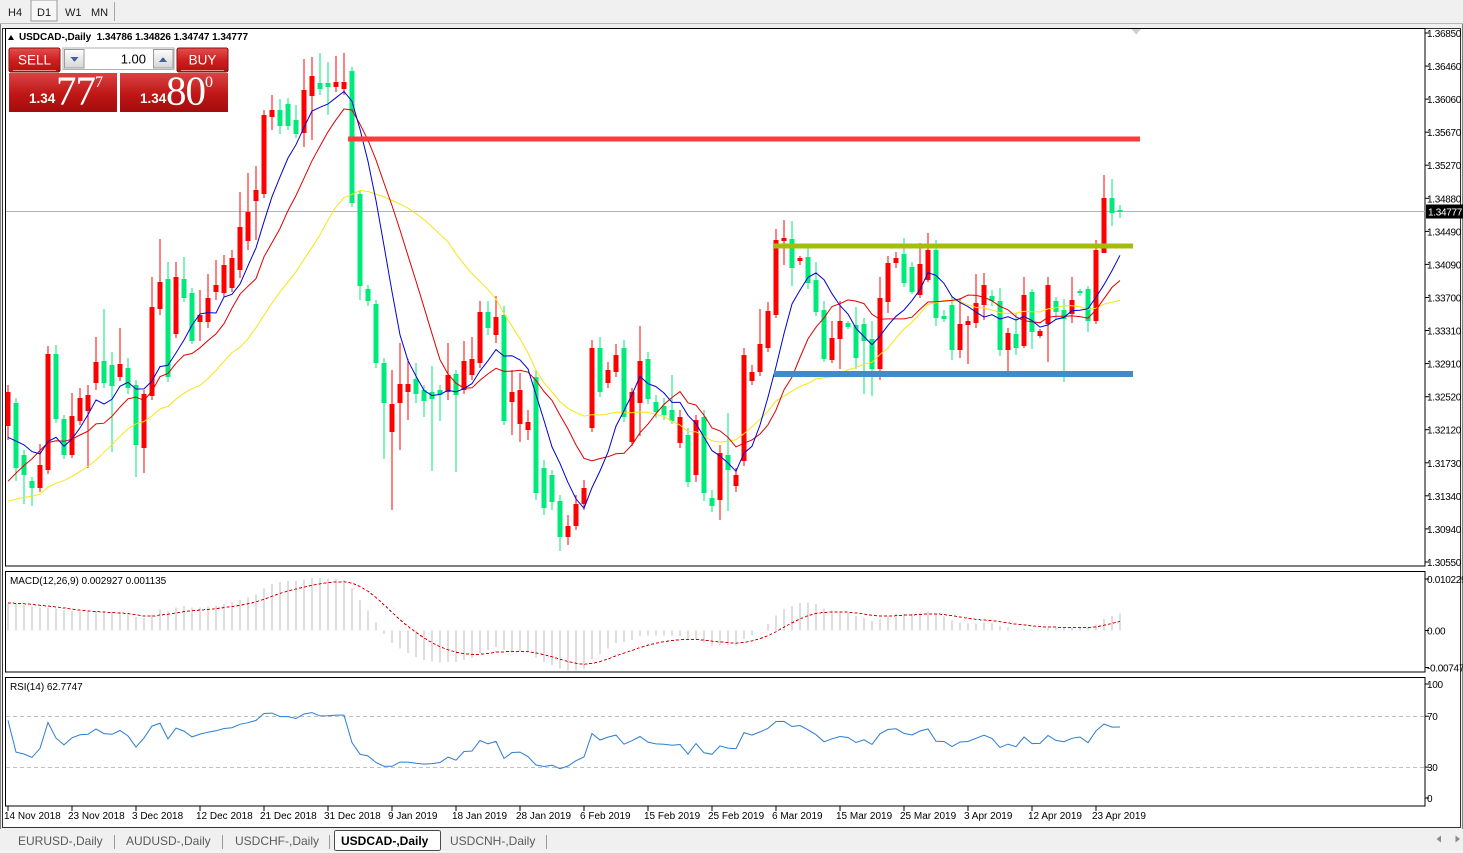  I want to click on svg-text: 1.33700, so click(1444, 299).